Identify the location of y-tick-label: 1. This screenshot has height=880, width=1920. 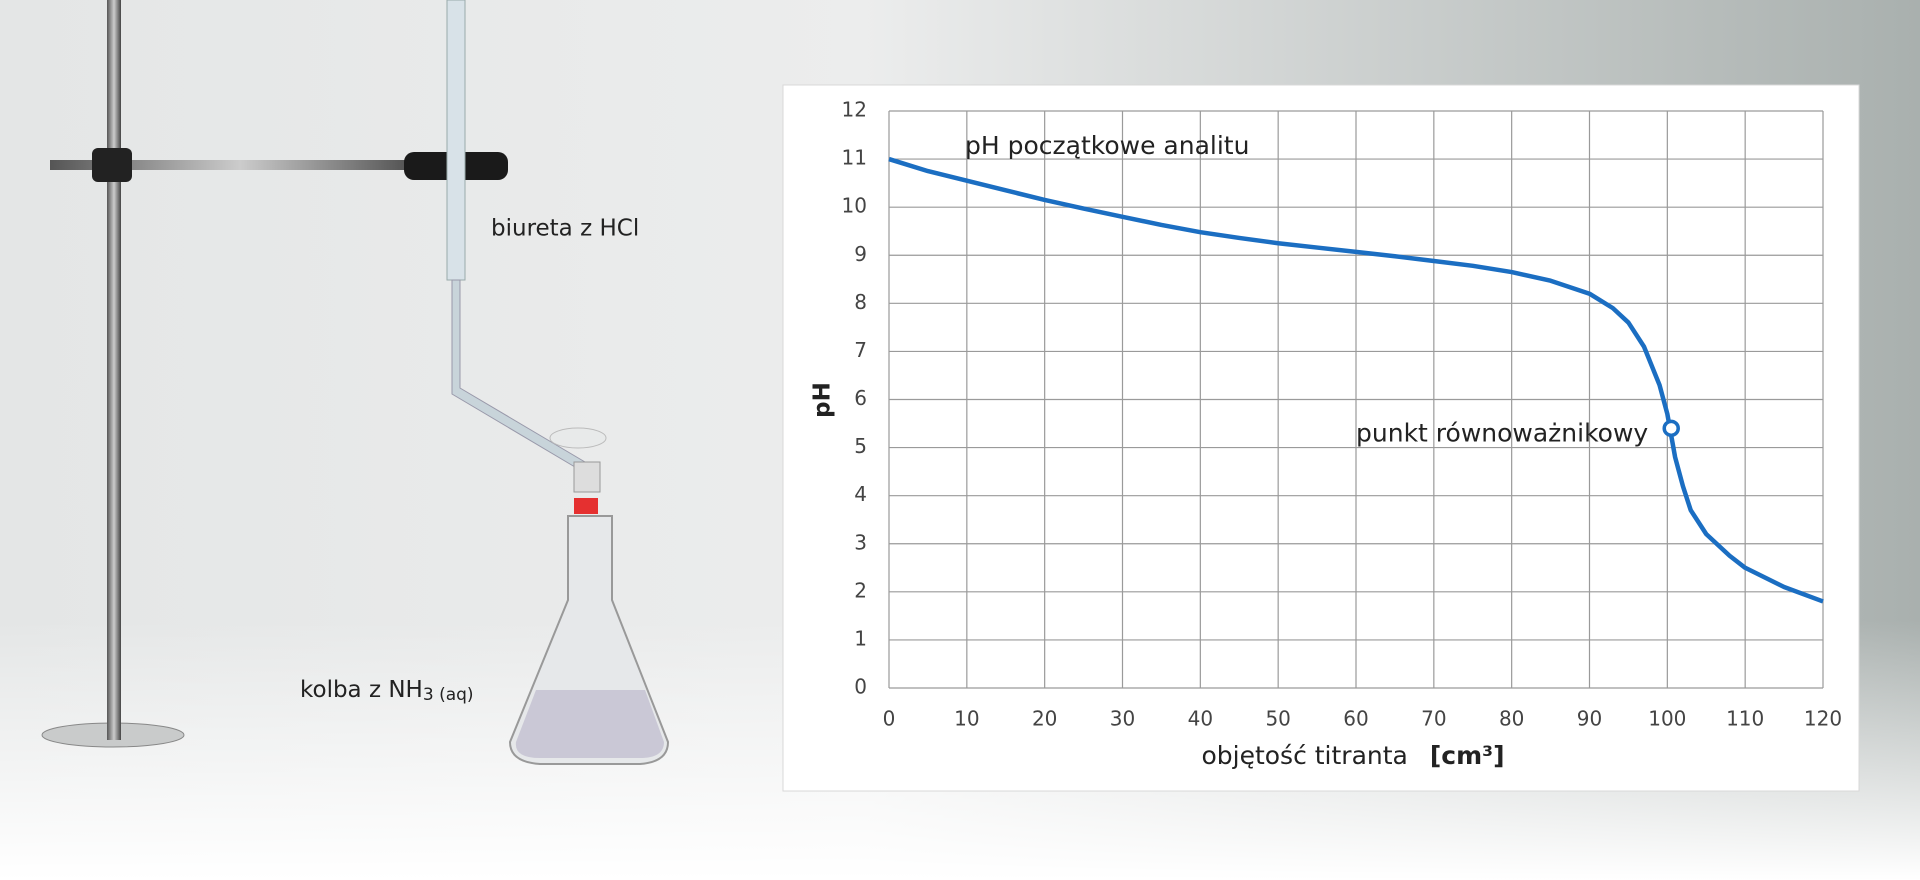
(860, 638).